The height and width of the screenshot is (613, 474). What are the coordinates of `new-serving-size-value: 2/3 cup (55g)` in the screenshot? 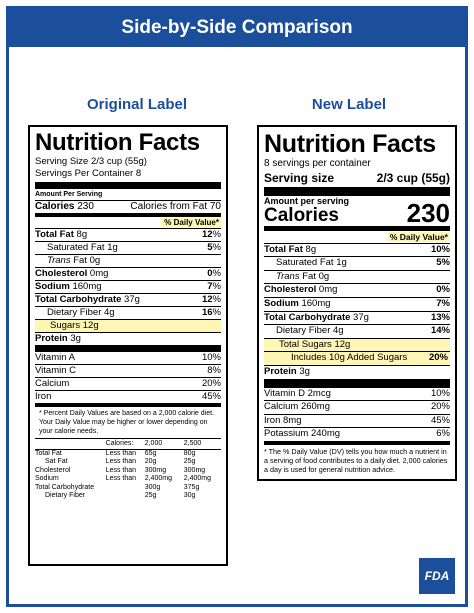 It's located at (413, 177).